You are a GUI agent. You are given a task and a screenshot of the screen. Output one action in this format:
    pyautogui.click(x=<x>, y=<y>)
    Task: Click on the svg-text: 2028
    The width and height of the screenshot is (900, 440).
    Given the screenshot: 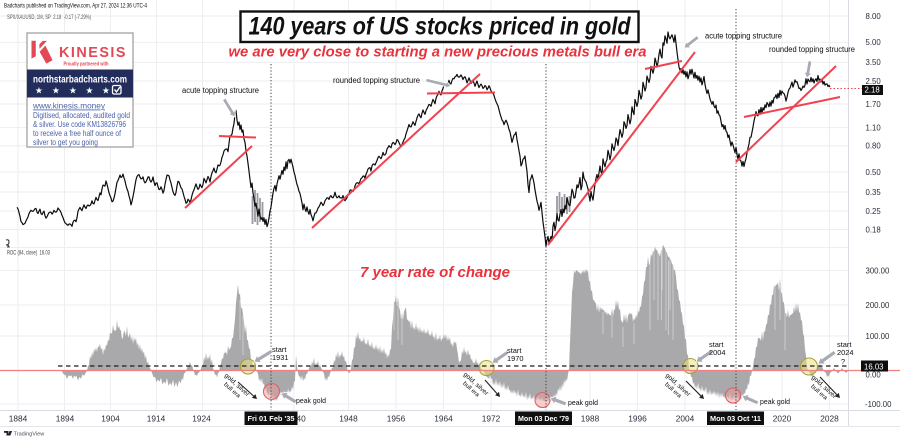 What is the action you would take?
    pyautogui.click(x=829, y=419)
    